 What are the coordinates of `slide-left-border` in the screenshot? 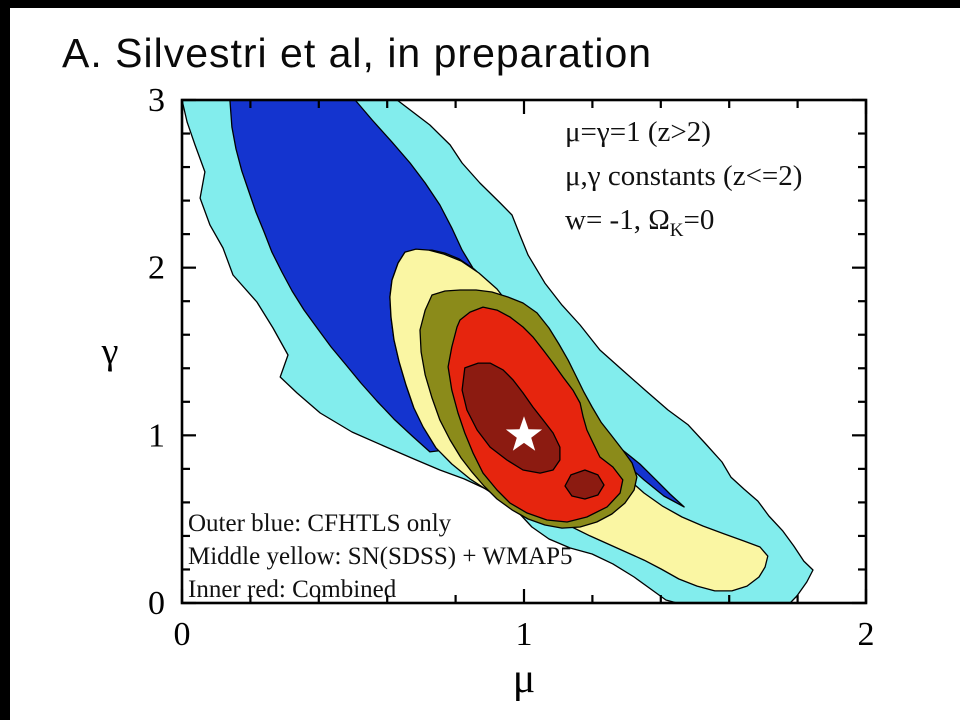 It's located at (5, 360).